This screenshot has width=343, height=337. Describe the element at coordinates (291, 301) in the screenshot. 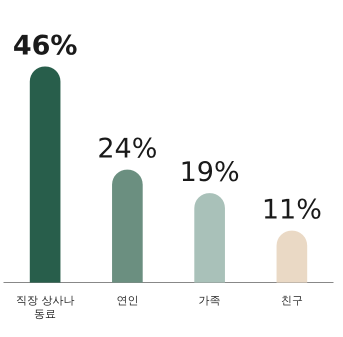

I see `x-tick-label: 친구` at that location.